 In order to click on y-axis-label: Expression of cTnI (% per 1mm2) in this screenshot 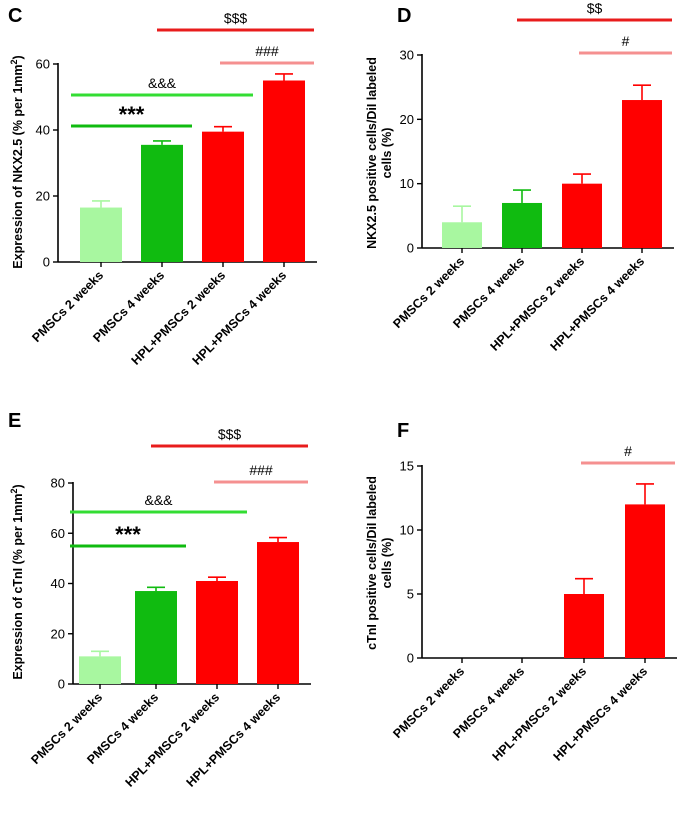, I will do `click(17, 581)`.